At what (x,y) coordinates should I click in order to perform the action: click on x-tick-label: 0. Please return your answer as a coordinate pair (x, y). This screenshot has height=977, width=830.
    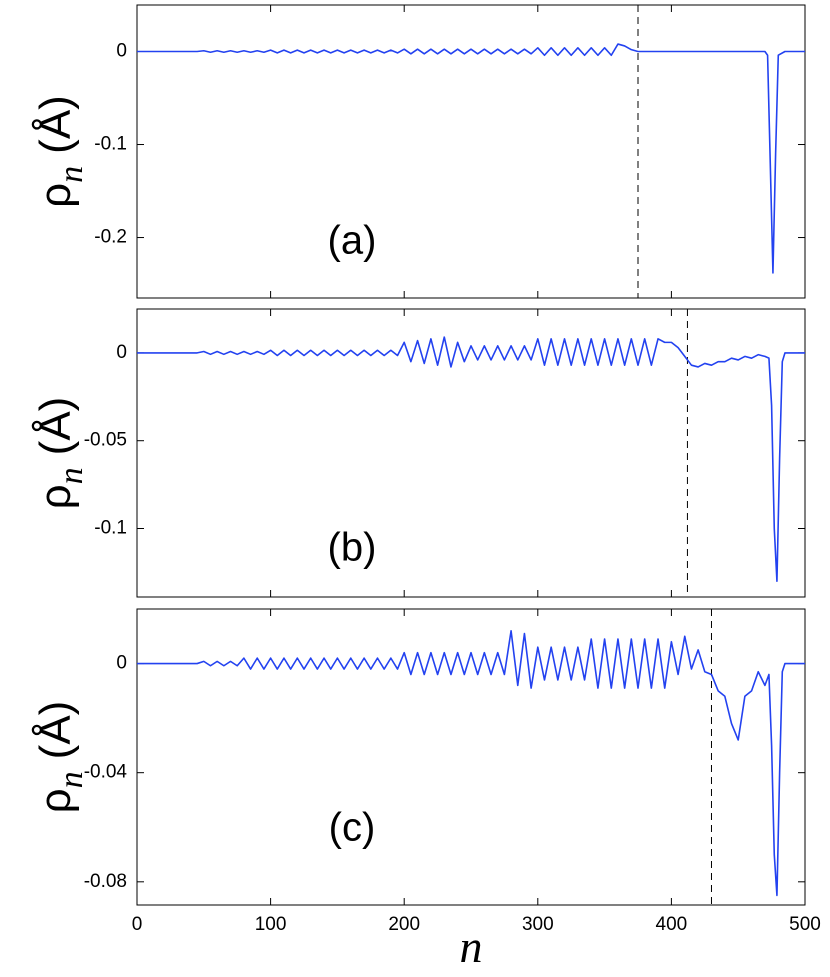
    Looking at the image, I should click on (137, 924).